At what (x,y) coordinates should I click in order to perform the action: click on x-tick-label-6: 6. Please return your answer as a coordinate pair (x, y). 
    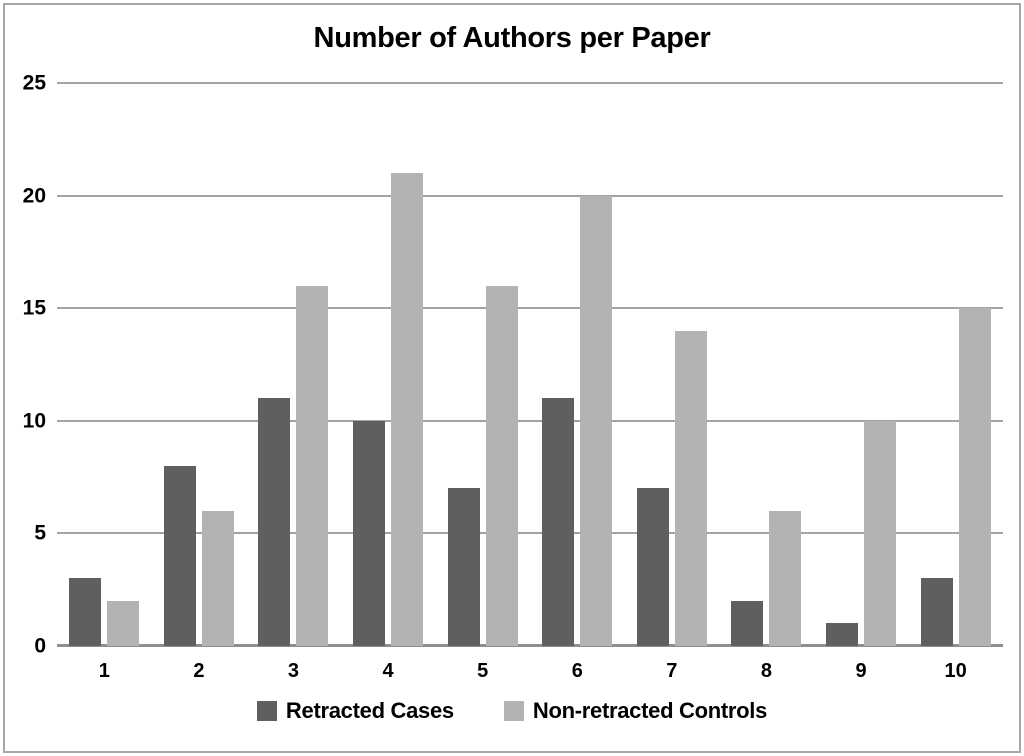
    Looking at the image, I should click on (577, 671).